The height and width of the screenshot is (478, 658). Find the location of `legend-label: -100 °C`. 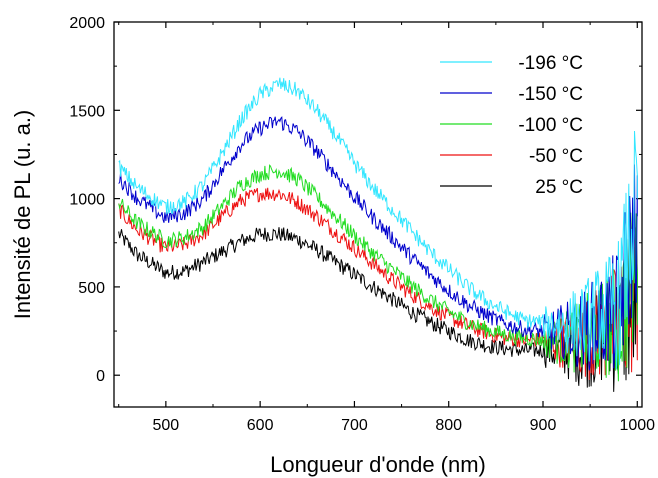

legend-label: -100 °C is located at coordinates (550, 125).